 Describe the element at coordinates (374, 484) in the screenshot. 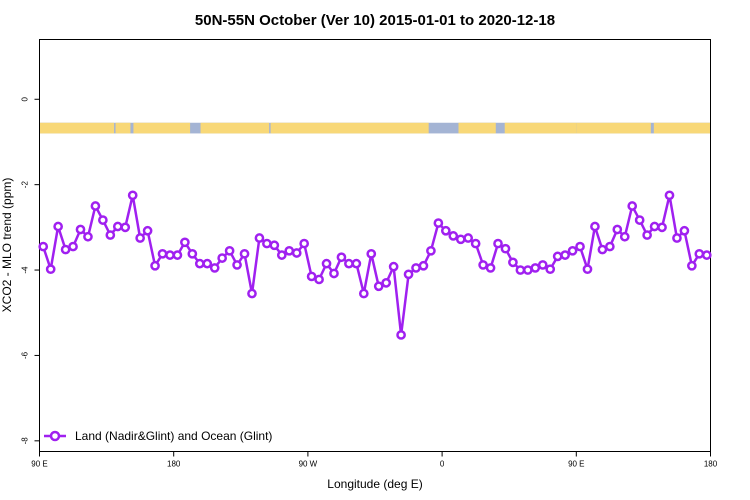

I see `x-axis-label: Longitude (deg E)` at that location.